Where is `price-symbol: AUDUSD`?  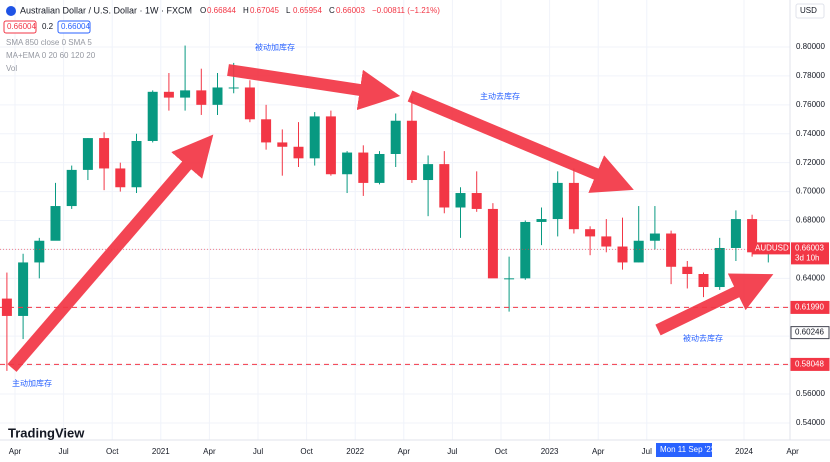
price-symbol: AUDUSD is located at coordinates (772, 247).